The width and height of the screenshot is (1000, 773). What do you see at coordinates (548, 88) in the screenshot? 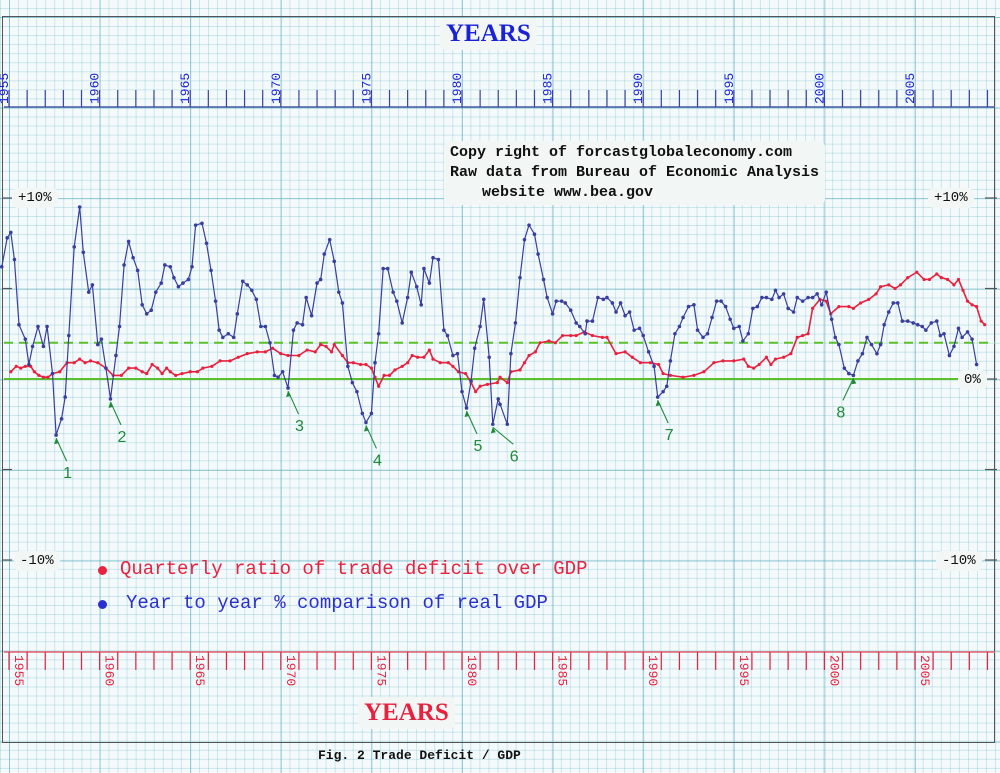
I see `top-year-label: 1985` at bounding box center [548, 88].